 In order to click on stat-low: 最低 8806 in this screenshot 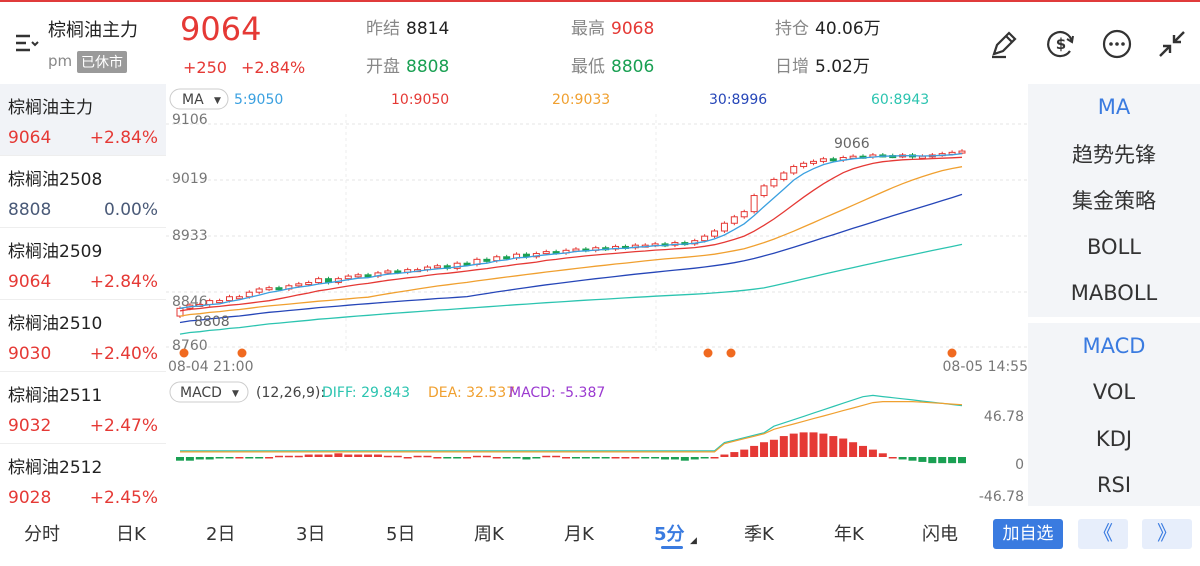, I will do `click(613, 67)`.